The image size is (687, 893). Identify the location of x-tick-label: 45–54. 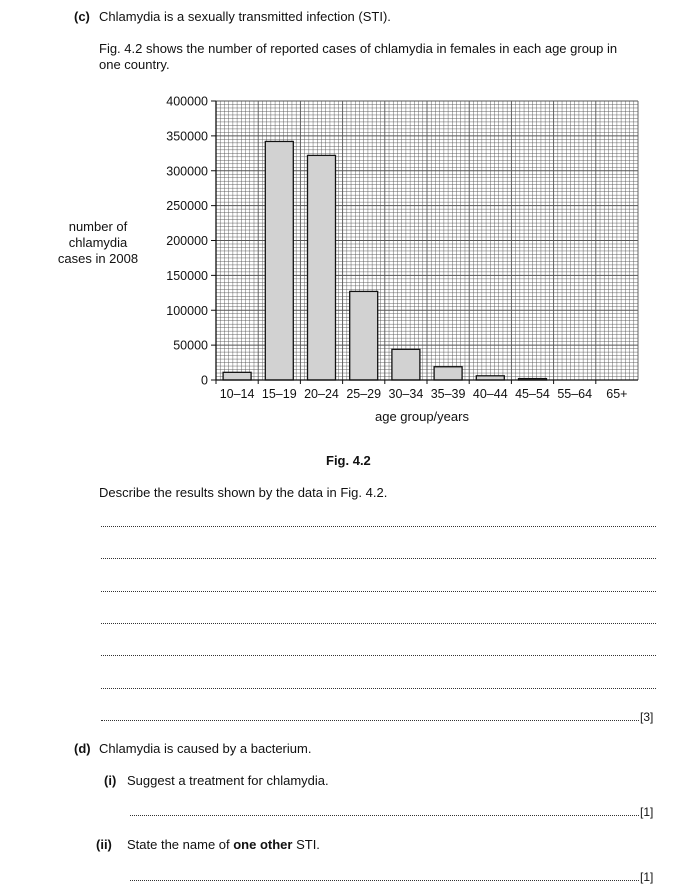
(532, 394).